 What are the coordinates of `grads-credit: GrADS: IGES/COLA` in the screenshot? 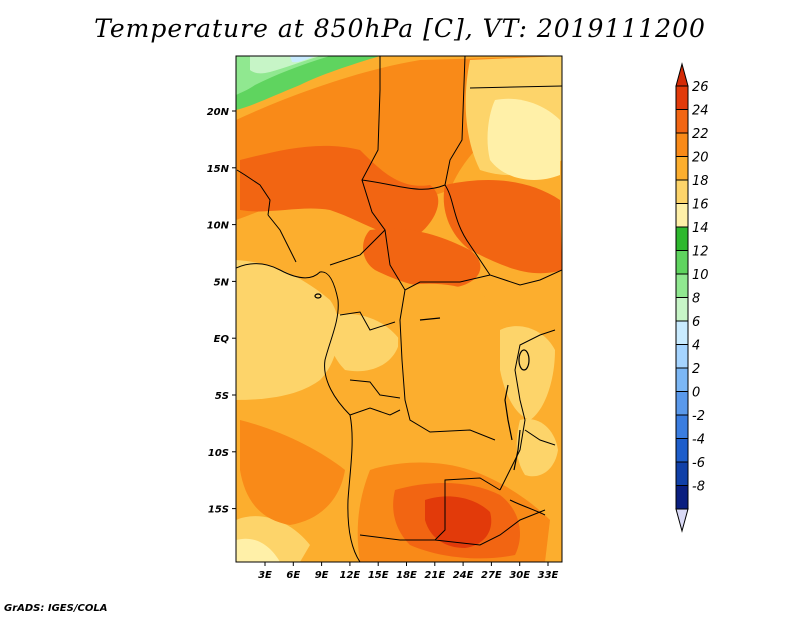 It's located at (56, 608).